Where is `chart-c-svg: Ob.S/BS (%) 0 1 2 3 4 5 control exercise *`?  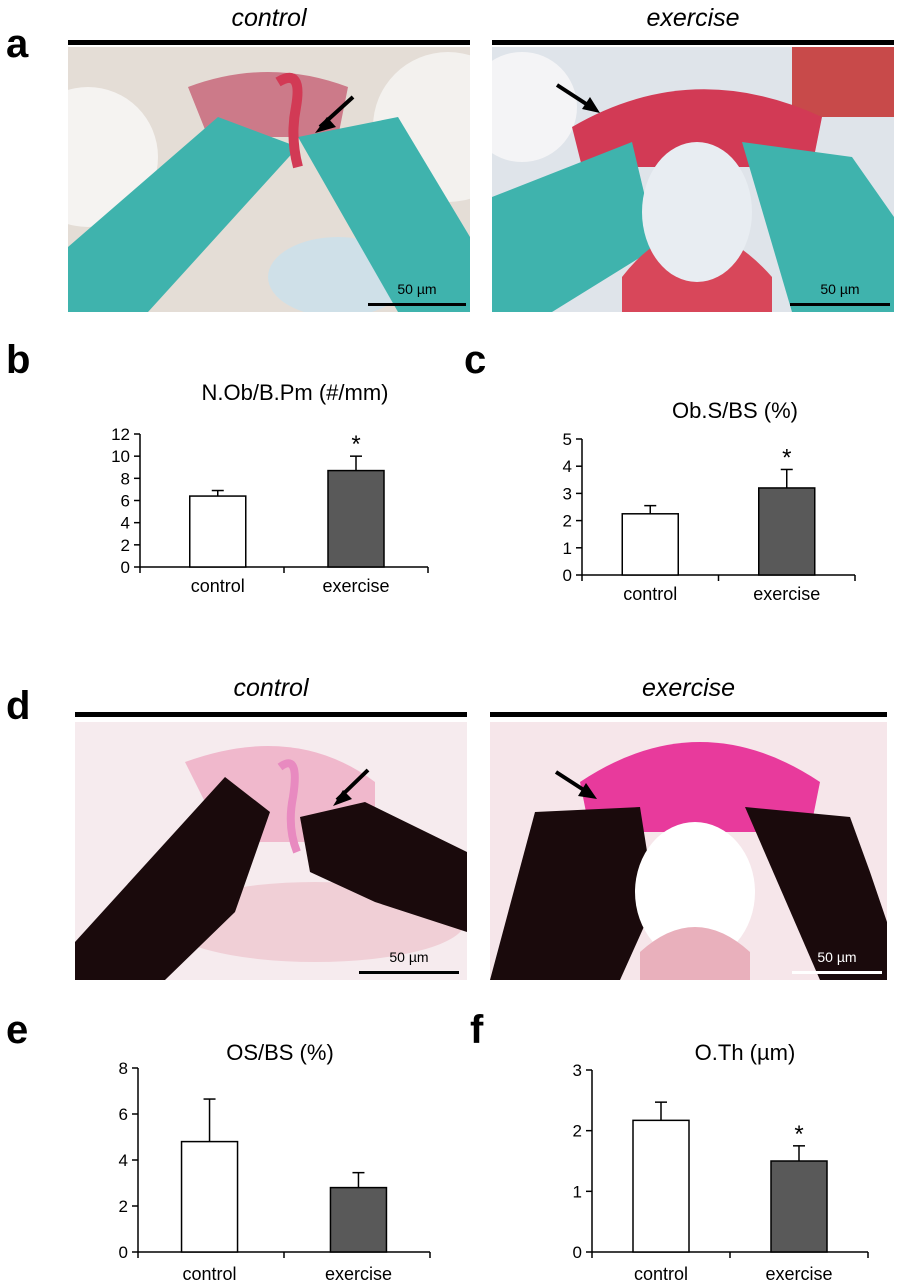 chart-c-svg: Ob.S/BS (%) 0 1 2 3 4 5 control exercise * is located at coordinates (709, 501).